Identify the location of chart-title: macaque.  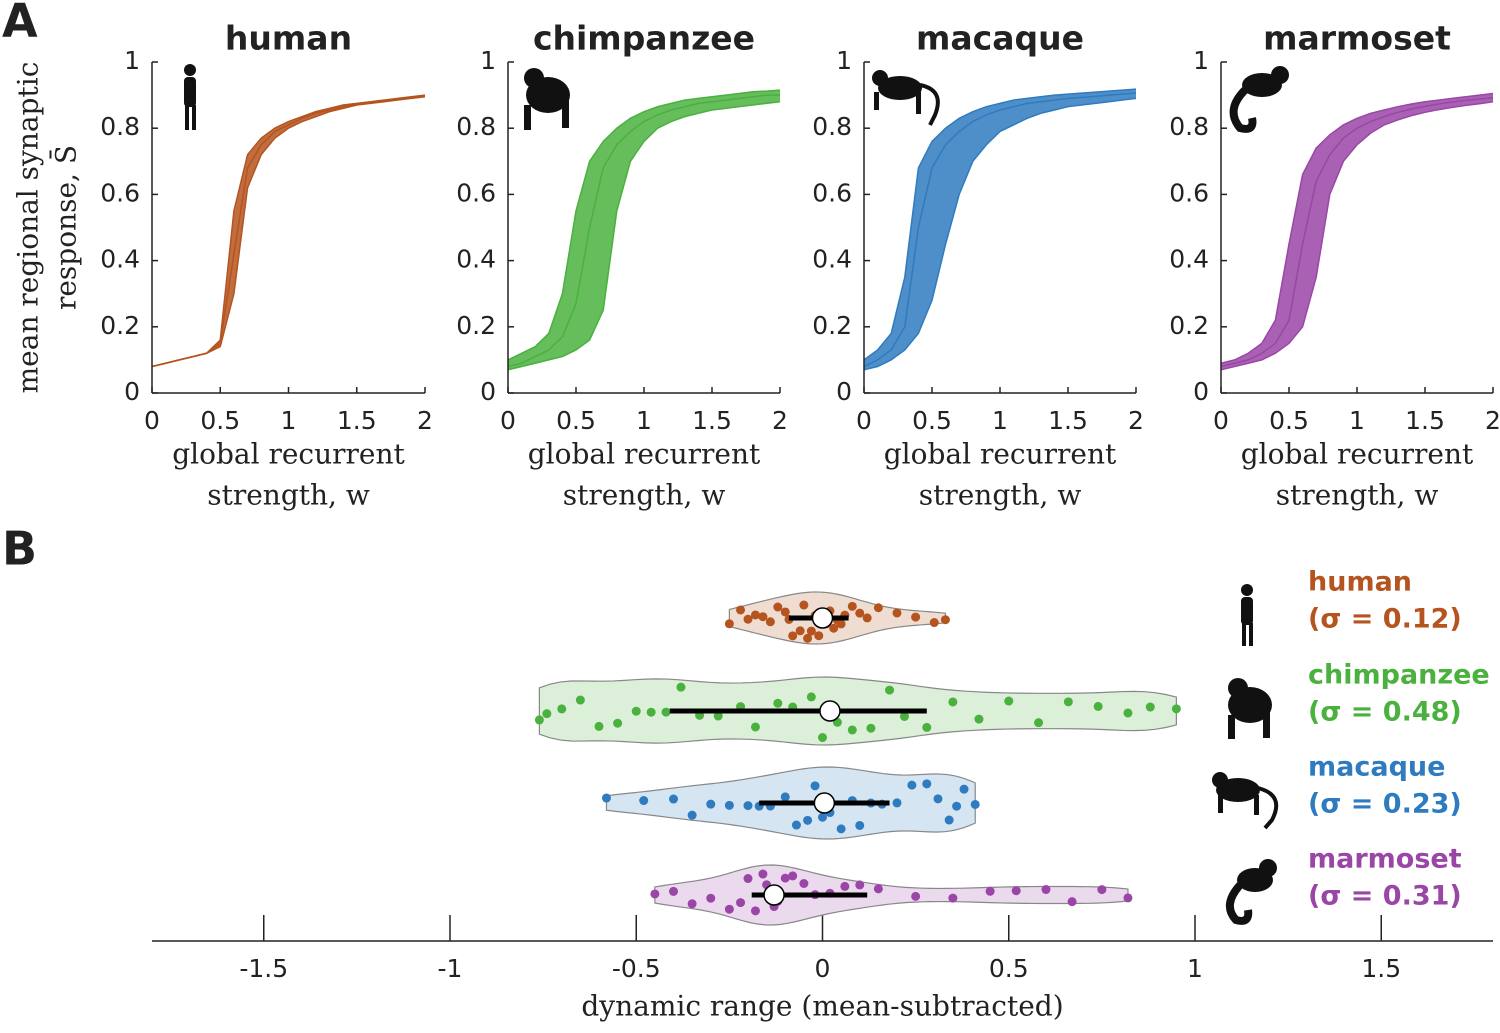
(1000, 38).